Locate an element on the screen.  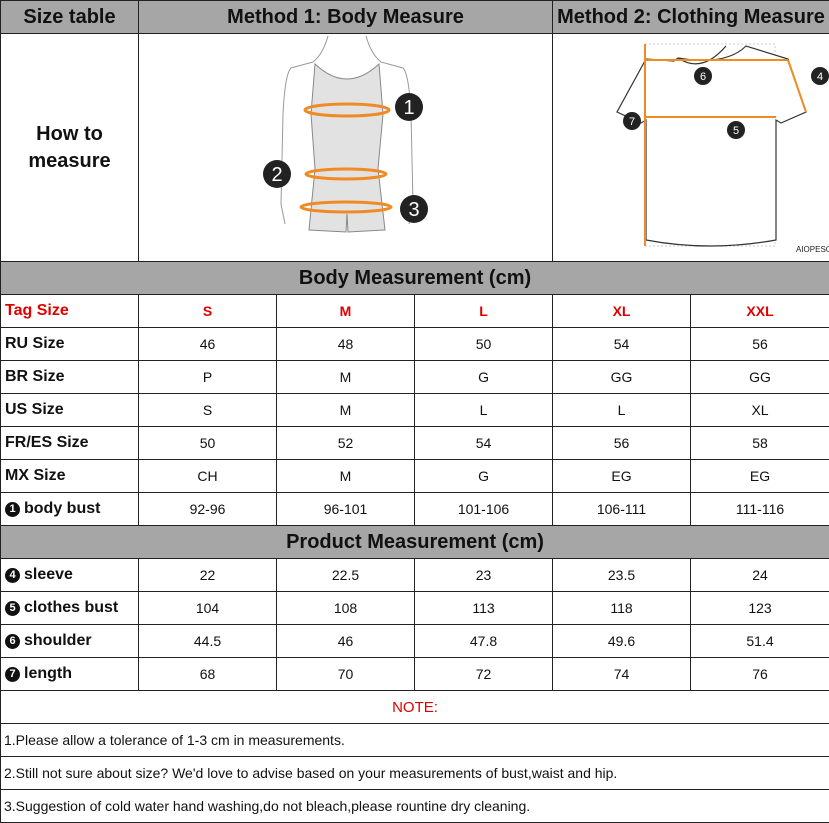
size-cell: XXL is located at coordinates (760, 311).